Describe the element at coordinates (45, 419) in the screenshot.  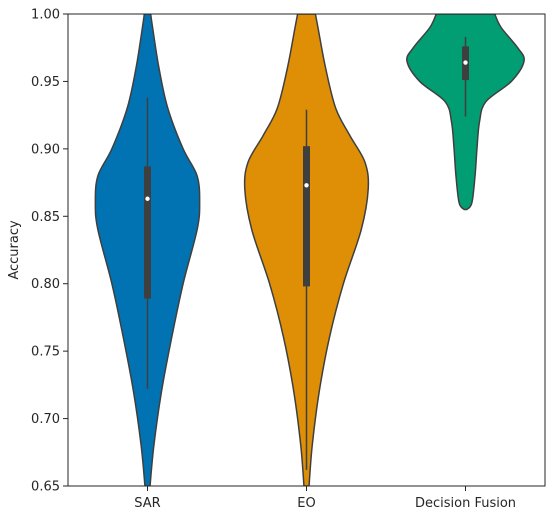
I see `y-tick-label: 0.70` at that location.